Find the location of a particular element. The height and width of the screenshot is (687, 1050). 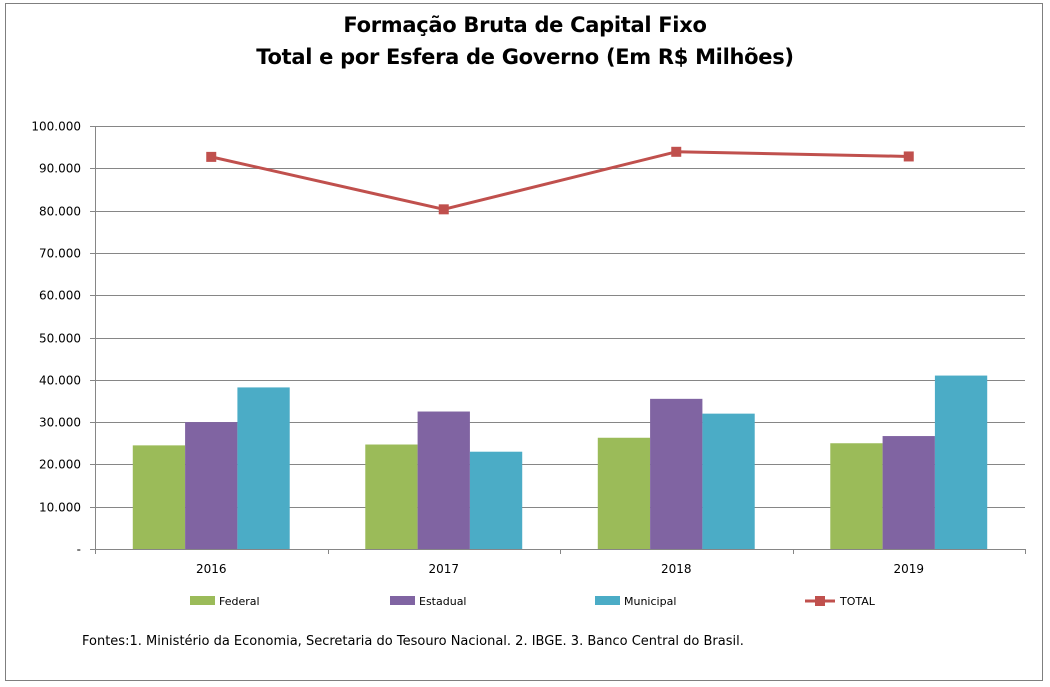

legend-label-federal: Federal is located at coordinates (239, 601).